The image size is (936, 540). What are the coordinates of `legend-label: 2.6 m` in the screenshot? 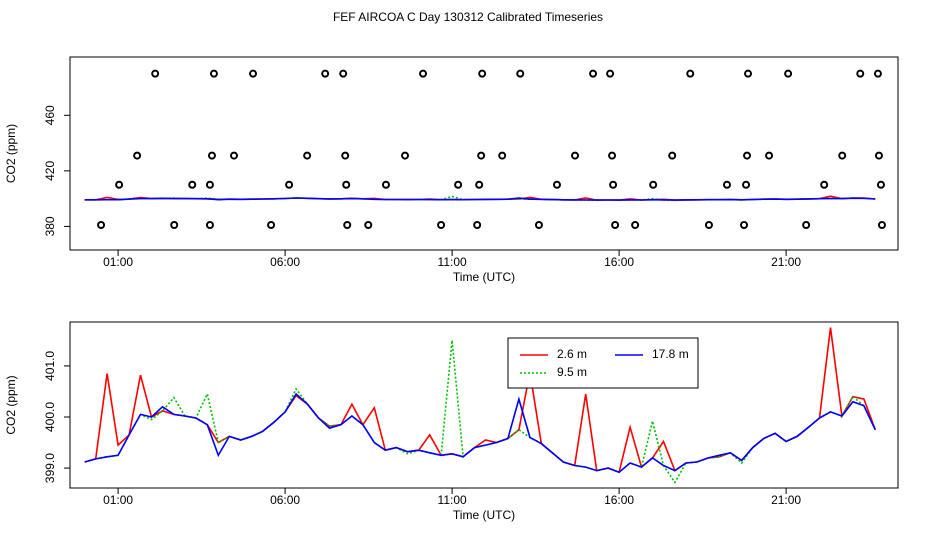 It's located at (572, 354).